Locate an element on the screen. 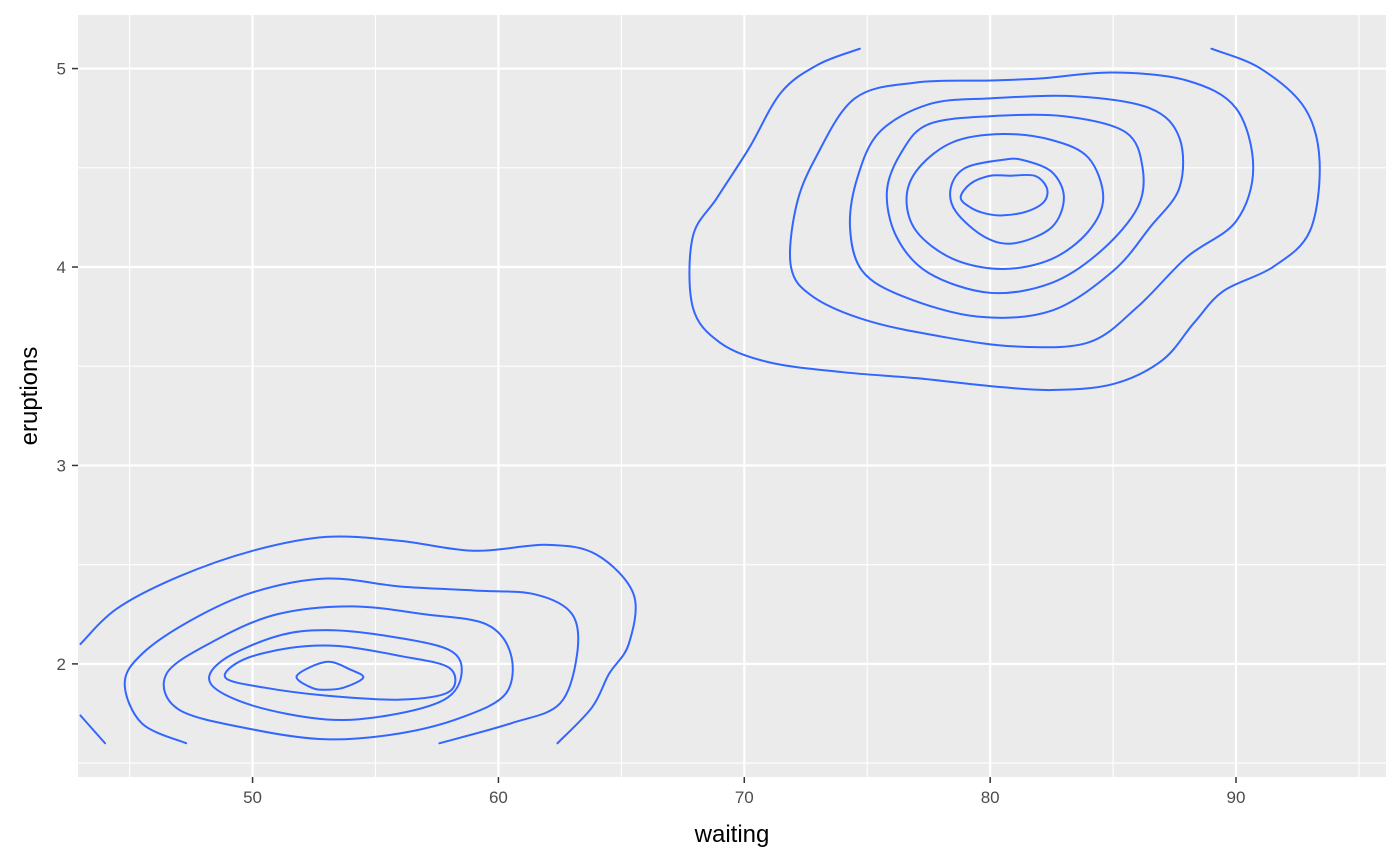 Image resolution: width=1400 pixels, height=866 pixels. x-tick-label: 60 is located at coordinates (498, 797).